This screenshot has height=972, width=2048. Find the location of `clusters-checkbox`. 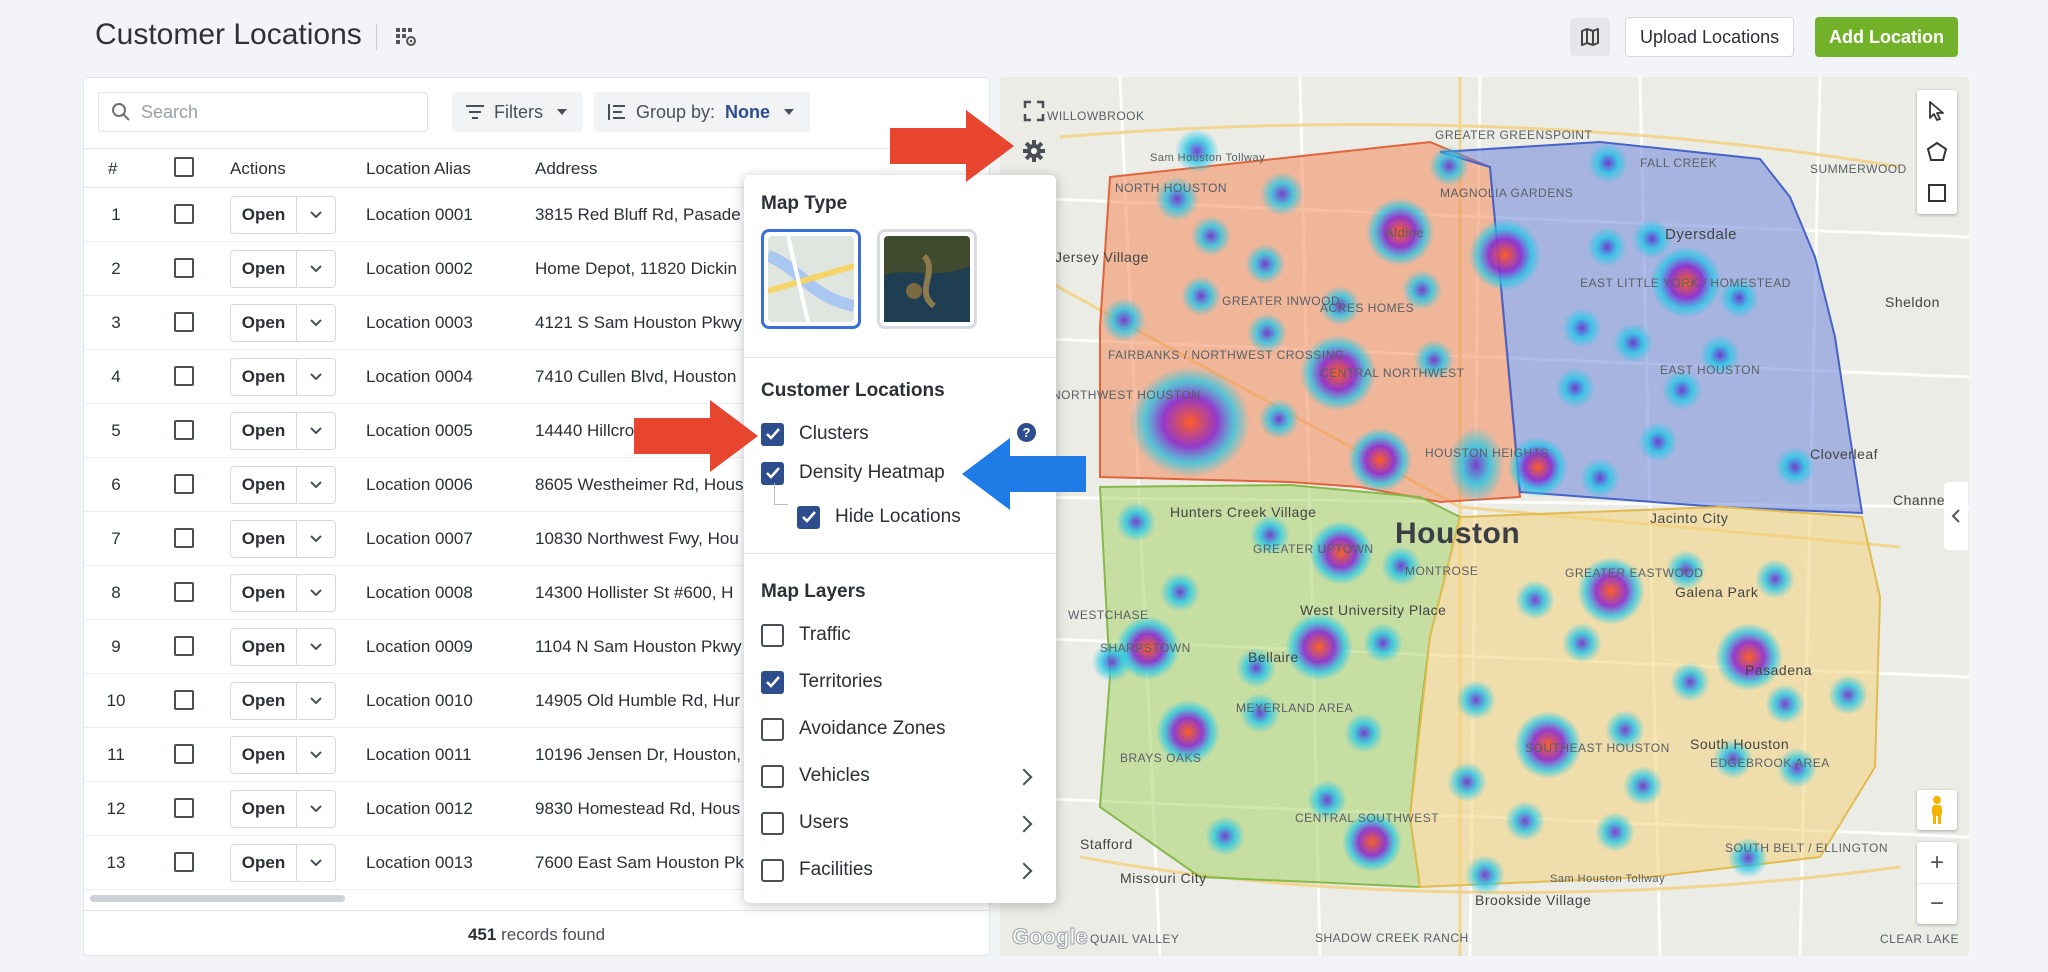

clusters-checkbox is located at coordinates (772, 434).